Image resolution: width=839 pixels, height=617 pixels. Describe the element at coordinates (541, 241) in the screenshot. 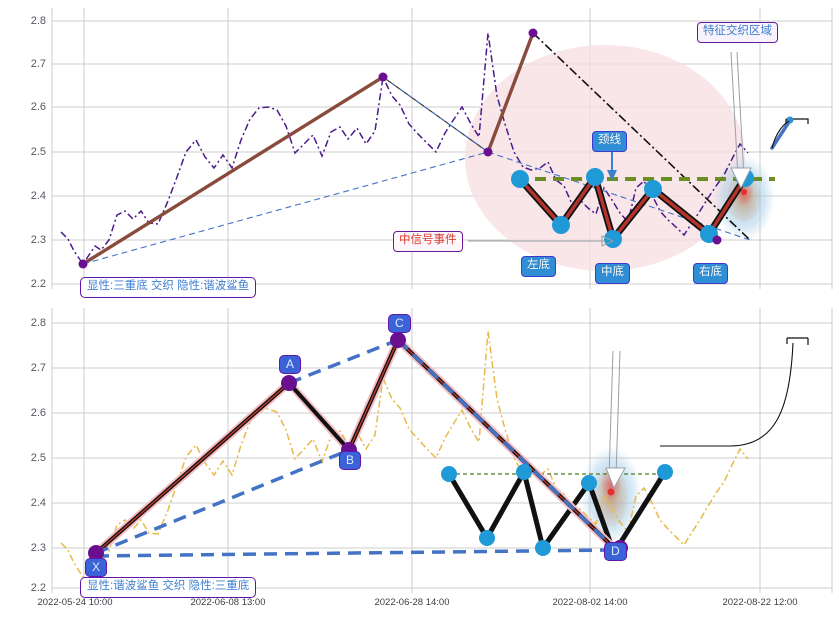

I see `signal-event-leader` at that location.